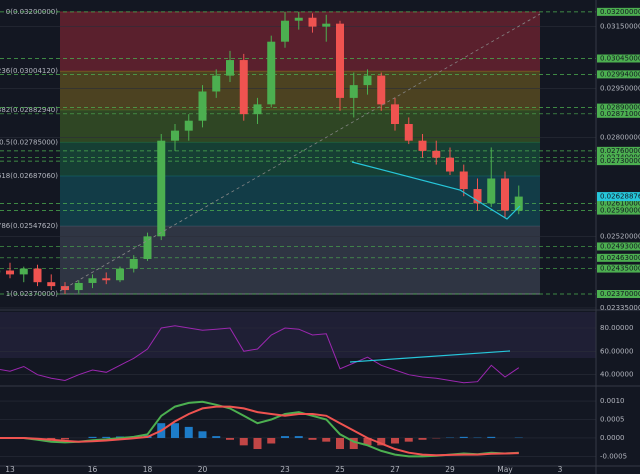  What do you see at coordinates (29, 142) in the screenshot?
I see `fib-label: 0.5(0.02785000)` at bounding box center [29, 142].